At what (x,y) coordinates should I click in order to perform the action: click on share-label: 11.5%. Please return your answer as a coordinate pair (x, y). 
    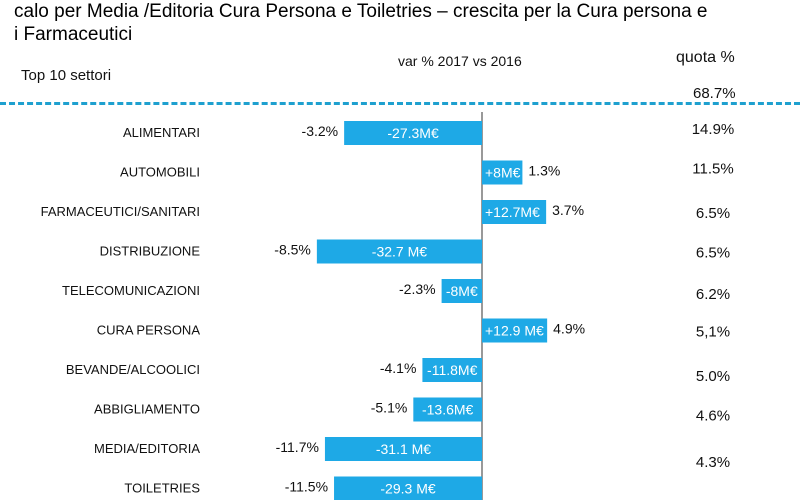
    Looking at the image, I should click on (712, 169).